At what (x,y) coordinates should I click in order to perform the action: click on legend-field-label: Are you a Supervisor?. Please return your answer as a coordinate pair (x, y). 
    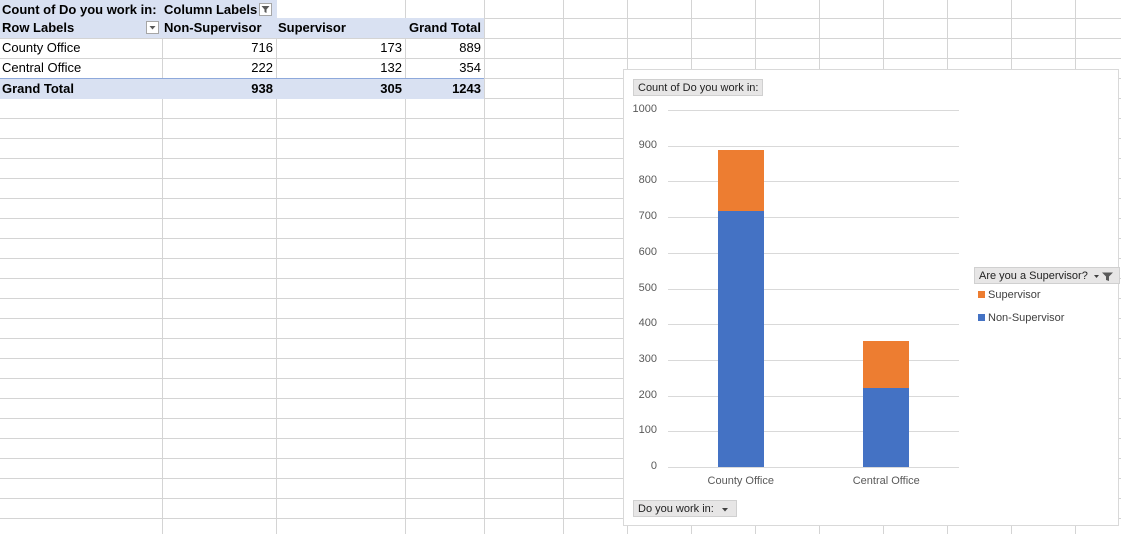
    Looking at the image, I should click on (1033, 276).